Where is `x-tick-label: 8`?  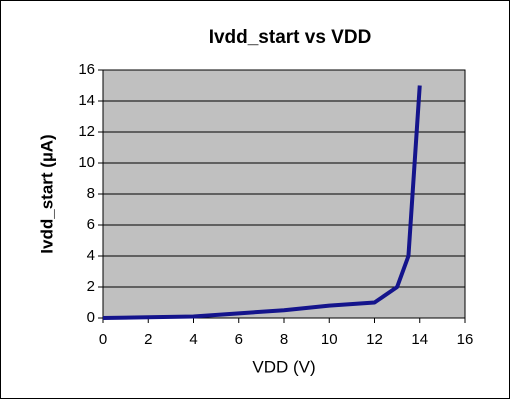 x-tick-label: 8 is located at coordinates (284, 339).